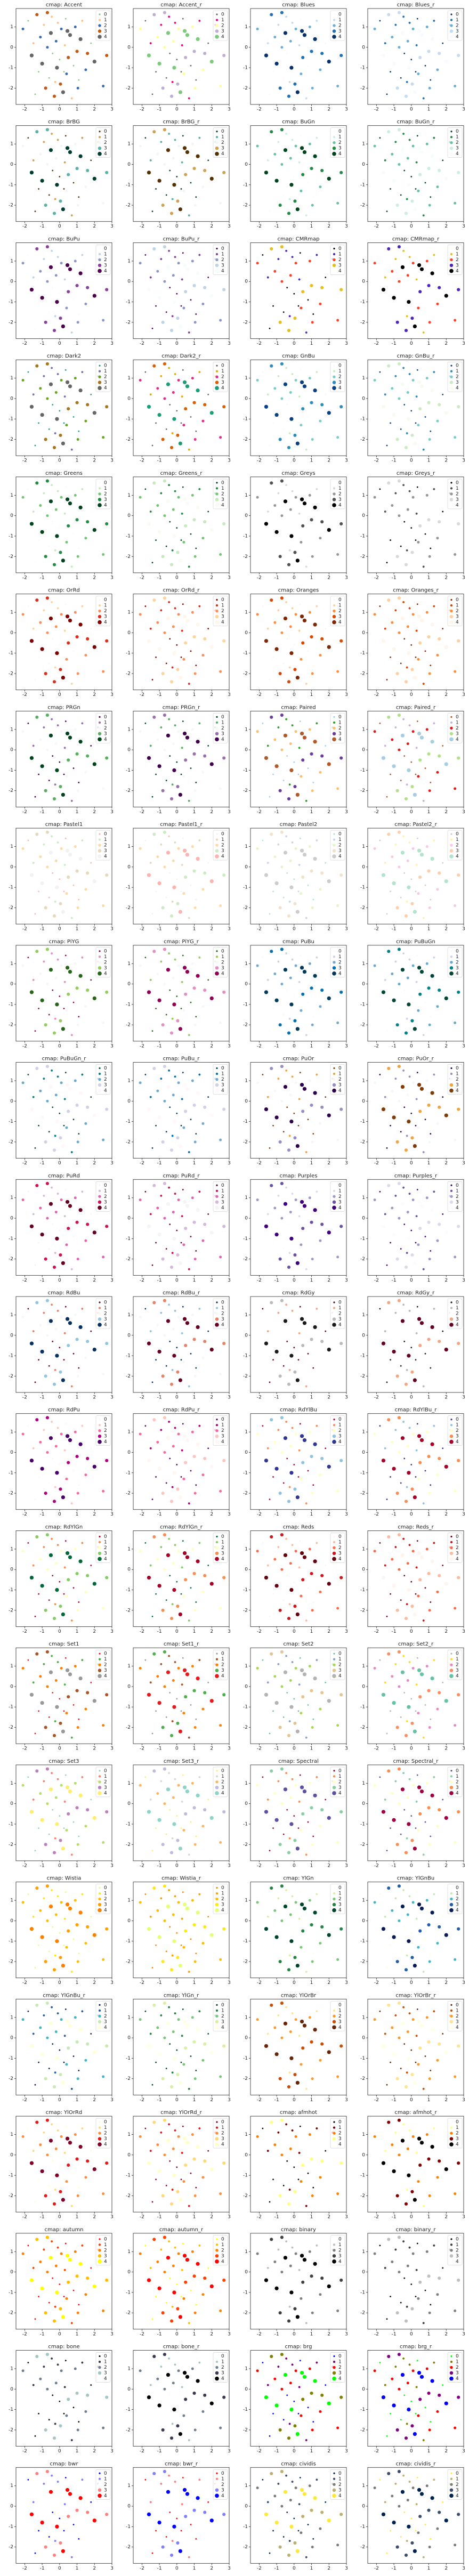  What do you see at coordinates (220, 377) in the screenshot?
I see `legend-box` at bounding box center [220, 377].